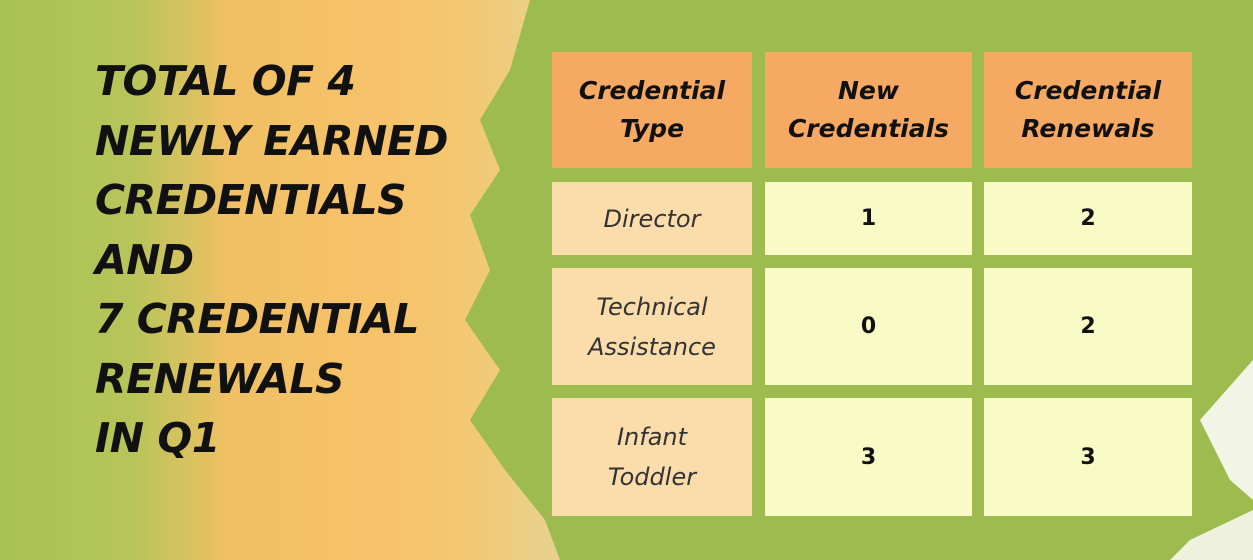 The image size is (1253, 560). What do you see at coordinates (1088, 110) in the screenshot?
I see `header-cell: Credential Renewals` at bounding box center [1088, 110].